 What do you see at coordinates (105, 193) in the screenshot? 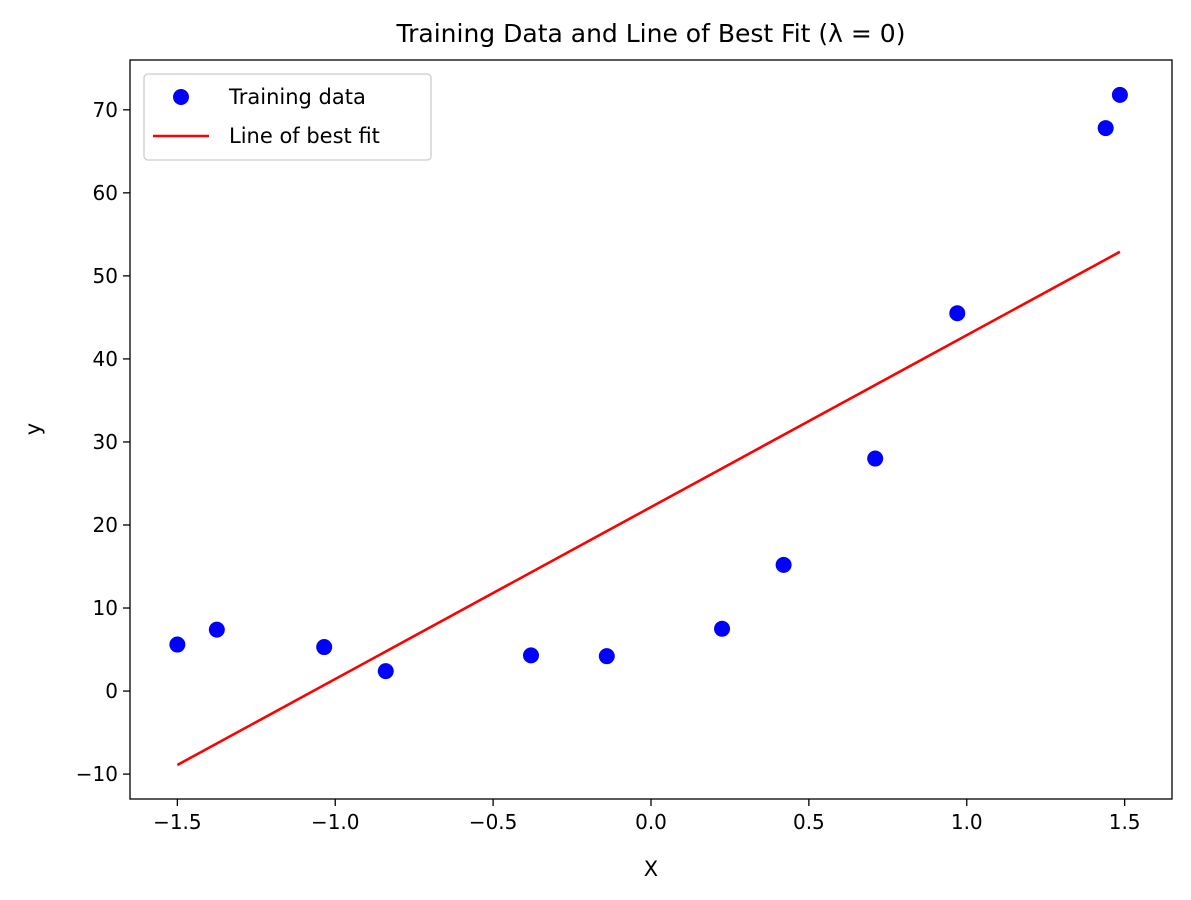
I see `y-tick-label: 60` at bounding box center [105, 193].